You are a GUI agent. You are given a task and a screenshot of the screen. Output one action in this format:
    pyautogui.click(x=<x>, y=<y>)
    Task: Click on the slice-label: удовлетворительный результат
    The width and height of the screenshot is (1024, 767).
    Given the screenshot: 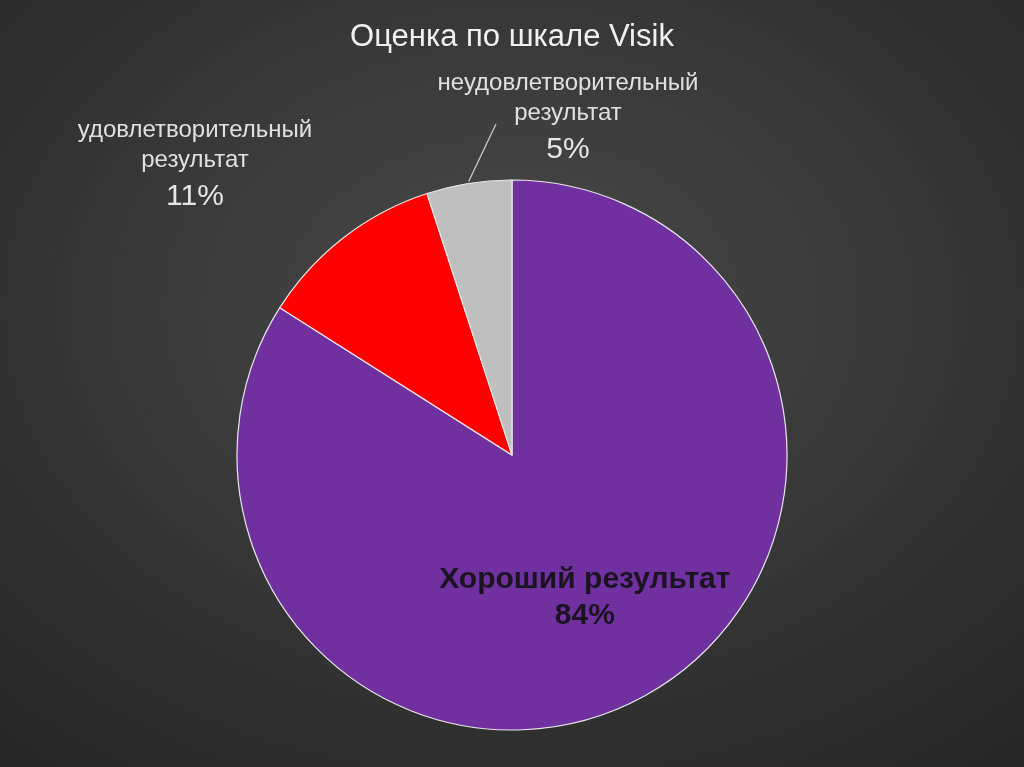 What is the action you would take?
    pyautogui.click(x=195, y=143)
    